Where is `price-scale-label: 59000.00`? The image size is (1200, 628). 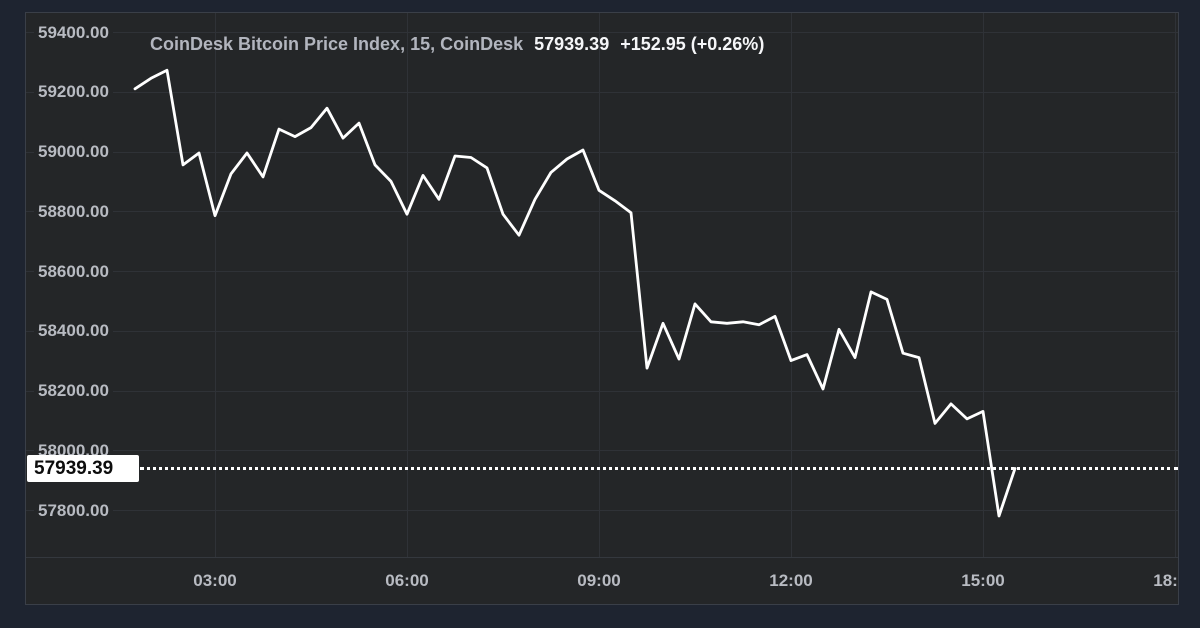
price-scale-label: 59000.00 is located at coordinates (73, 151).